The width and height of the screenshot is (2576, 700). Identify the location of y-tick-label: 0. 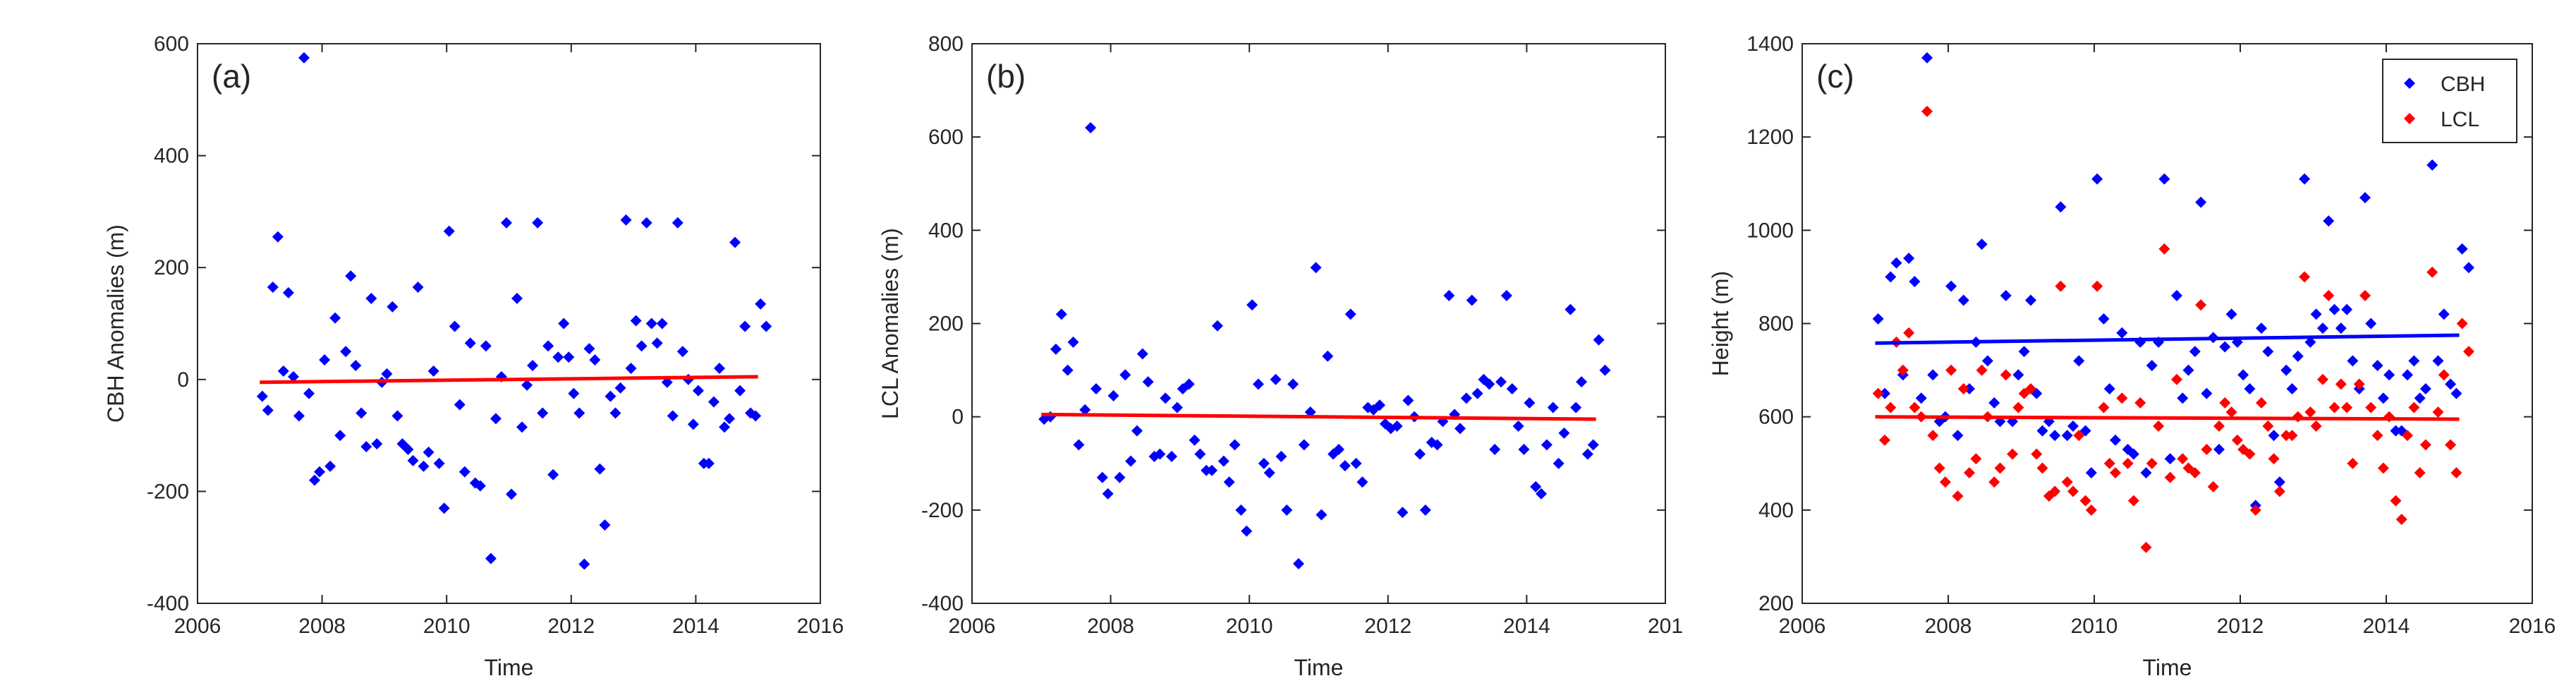
(958, 417).